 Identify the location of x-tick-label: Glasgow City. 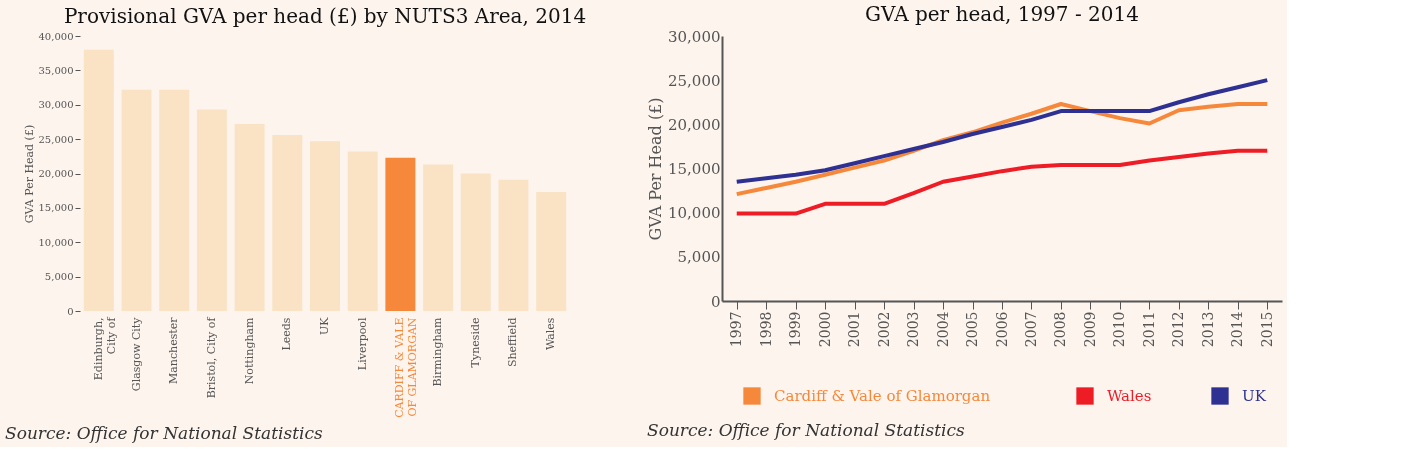
(136, 354).